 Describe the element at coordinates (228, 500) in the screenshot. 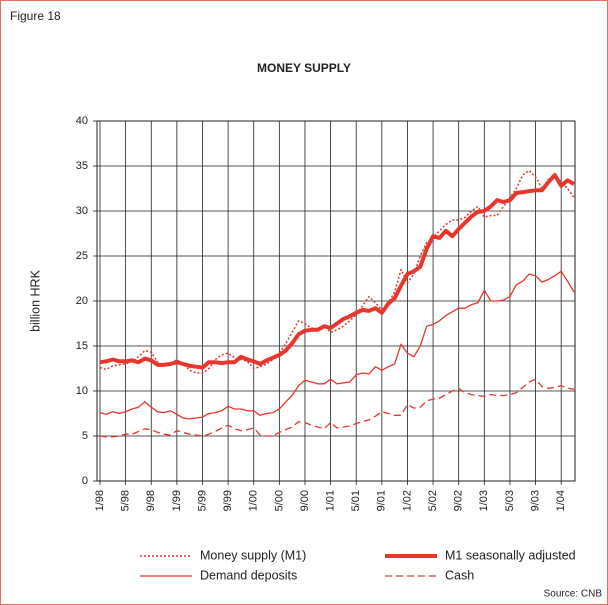

I see `x-tick-label: 9/99` at that location.